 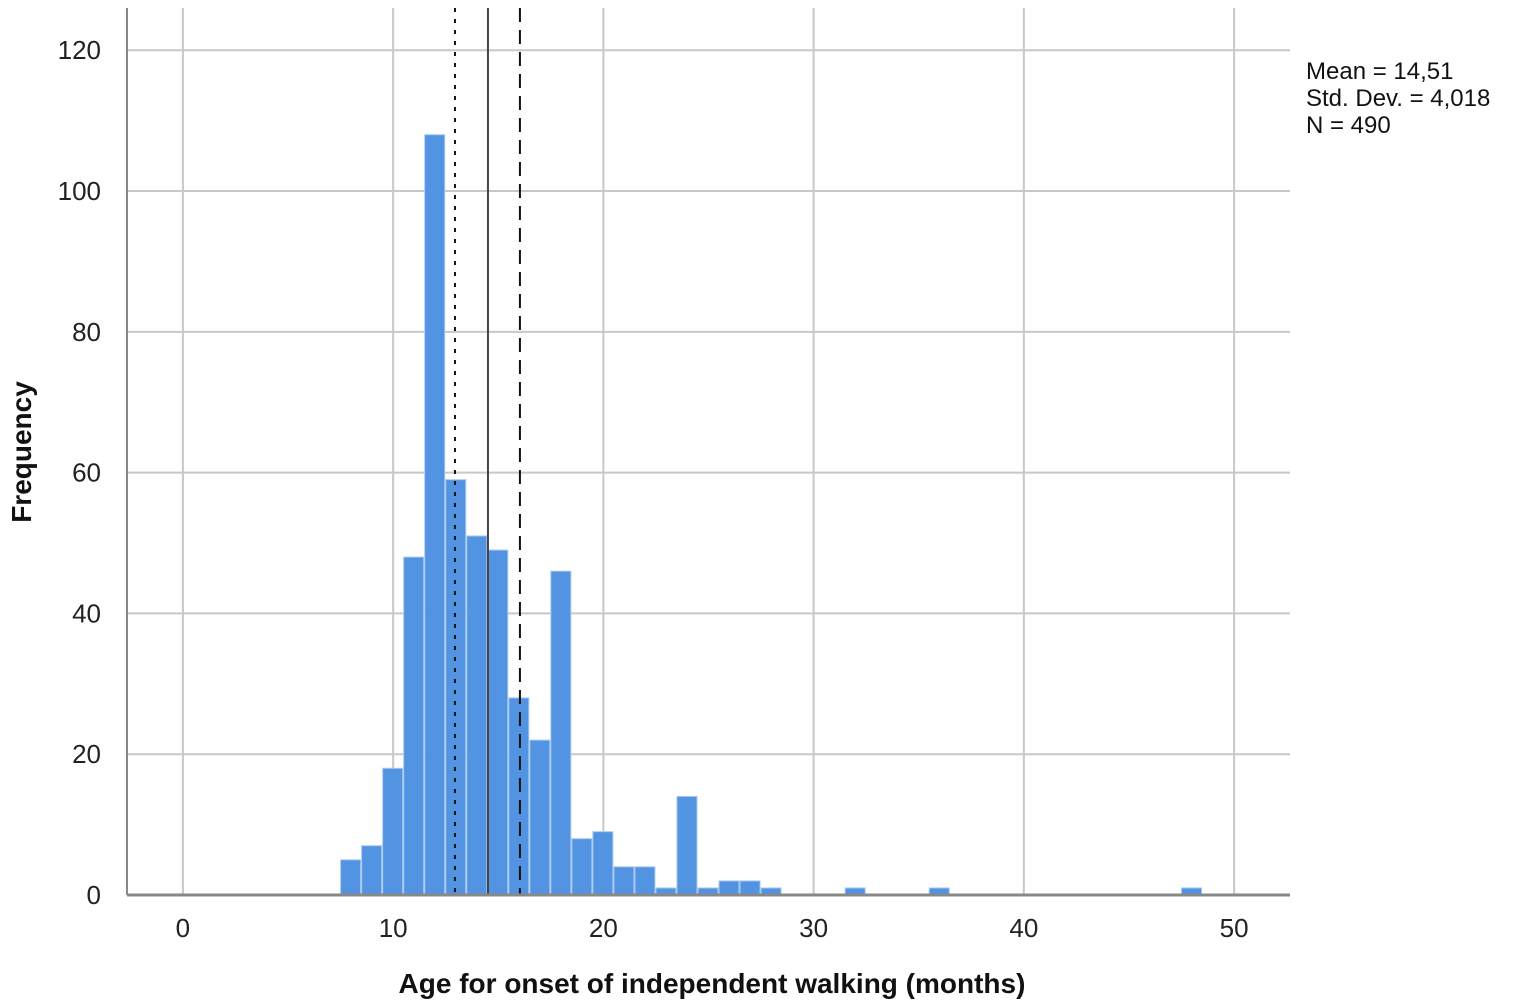 I want to click on reference-lines, so click(x=487, y=451).